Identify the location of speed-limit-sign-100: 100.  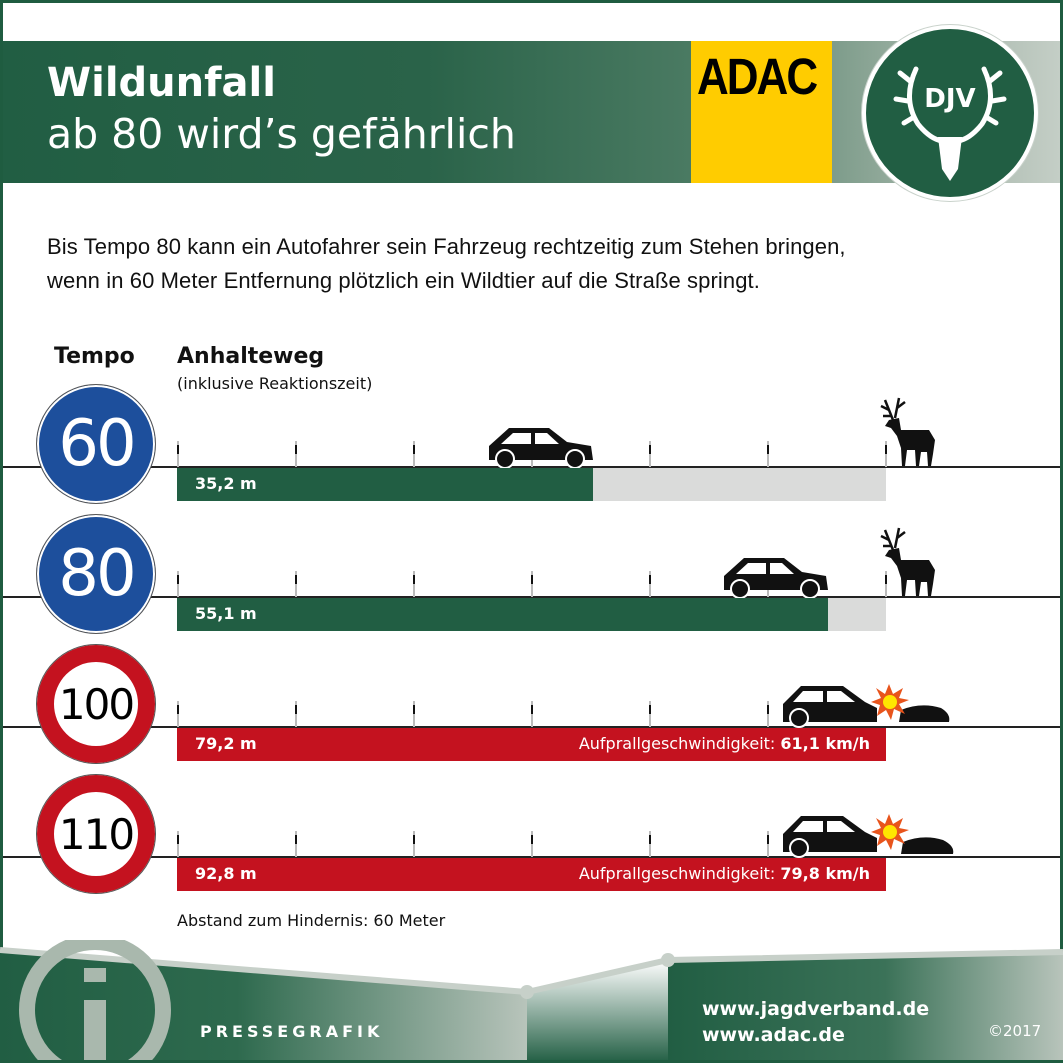
(96, 704).